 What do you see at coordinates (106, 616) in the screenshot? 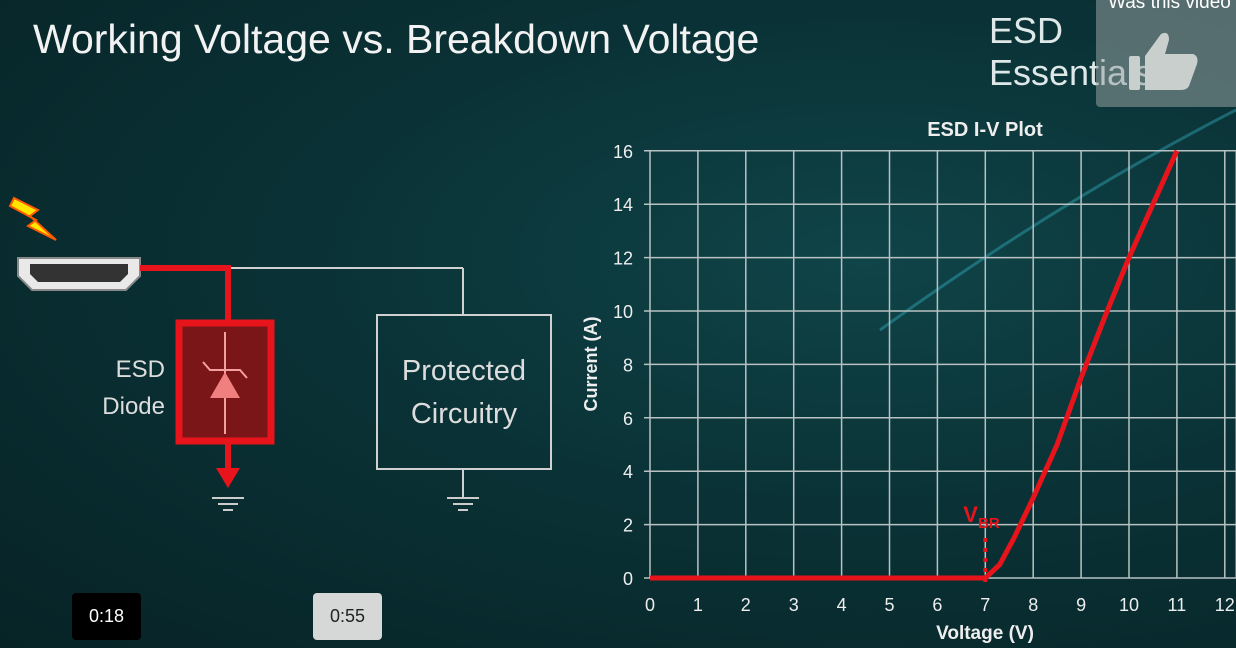
I see `time-marker: 0:18` at bounding box center [106, 616].